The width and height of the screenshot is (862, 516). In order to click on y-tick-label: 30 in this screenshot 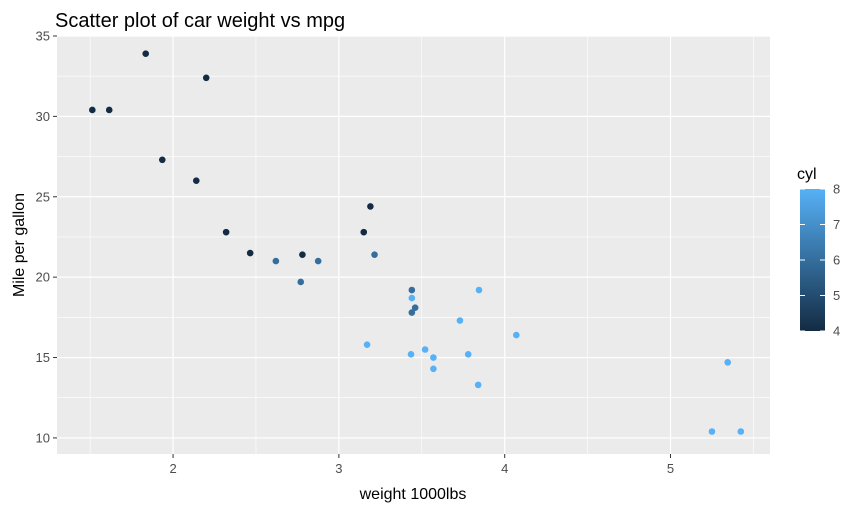, I will do `click(43, 116)`.